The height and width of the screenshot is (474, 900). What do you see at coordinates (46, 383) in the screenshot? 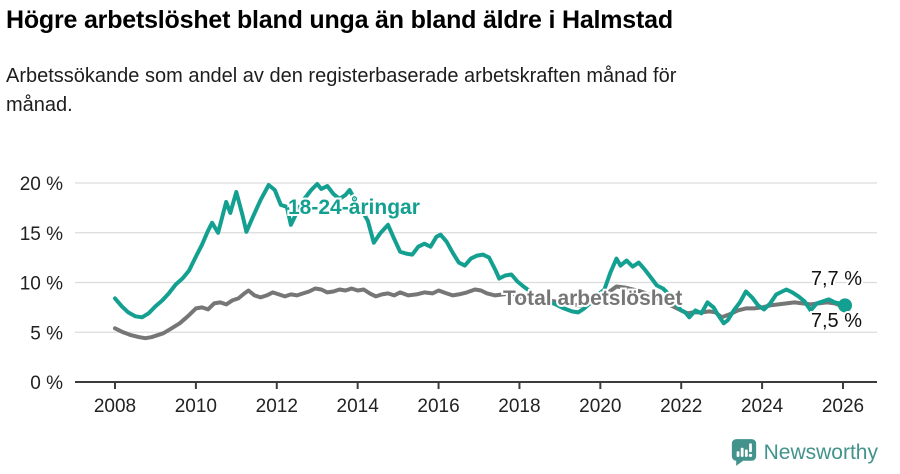
I see `y-axis-tick-label: 0 %` at bounding box center [46, 383].